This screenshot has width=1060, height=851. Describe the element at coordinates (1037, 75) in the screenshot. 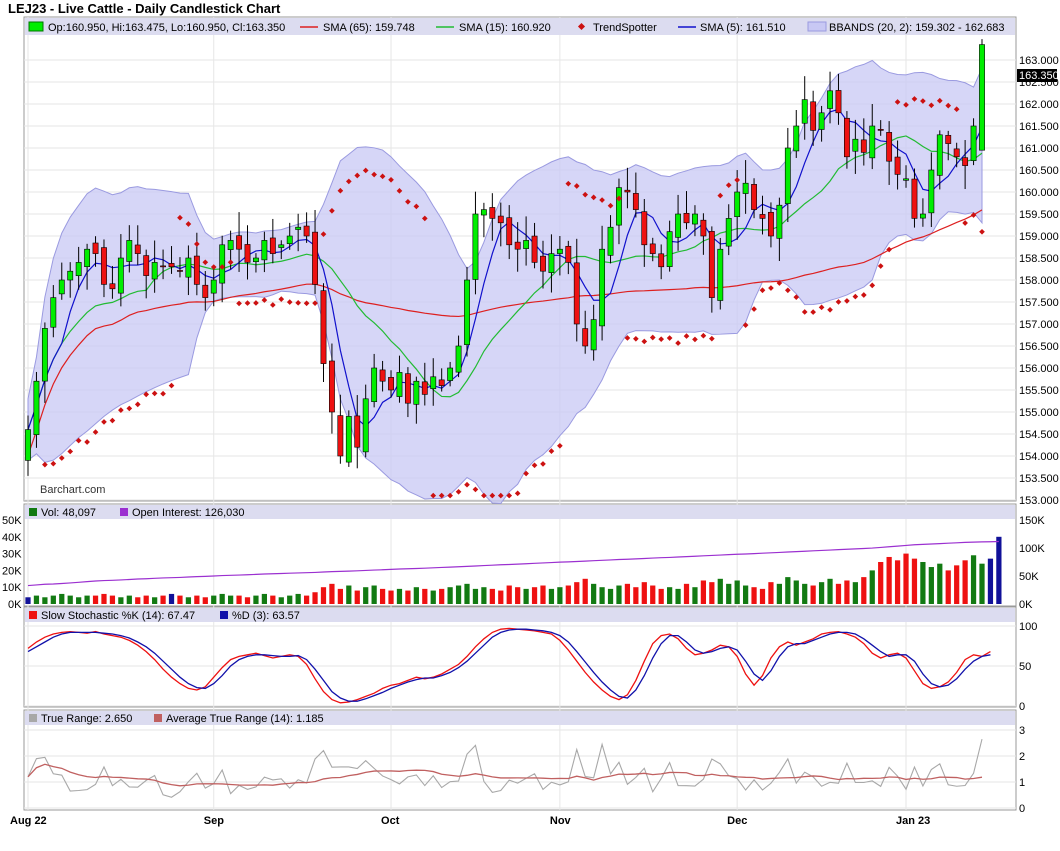

I see `last-price-box` at that location.